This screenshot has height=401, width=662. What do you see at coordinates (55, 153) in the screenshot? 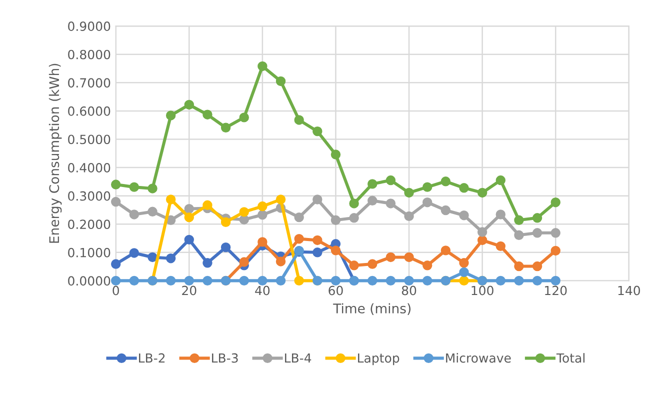
I see `y-axis-title: Energy Consumption (kWh)` at bounding box center [55, 153].